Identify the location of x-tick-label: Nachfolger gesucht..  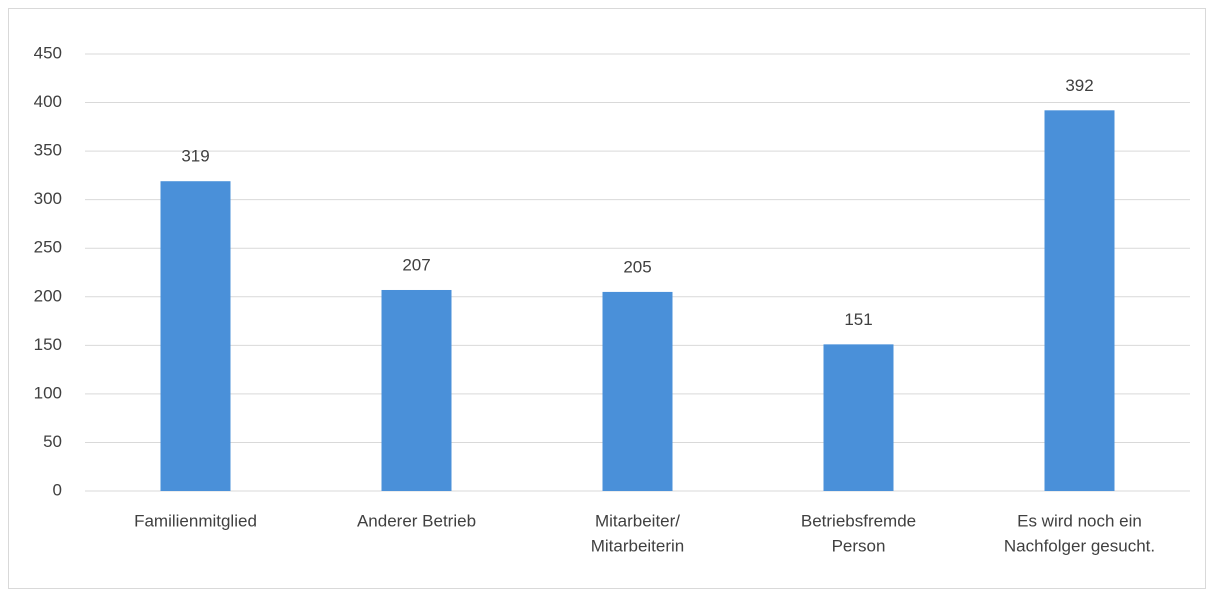
(1079, 545).